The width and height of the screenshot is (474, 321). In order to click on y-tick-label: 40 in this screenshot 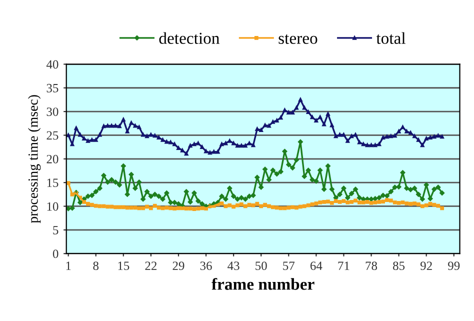, I will do `click(52, 64)`.